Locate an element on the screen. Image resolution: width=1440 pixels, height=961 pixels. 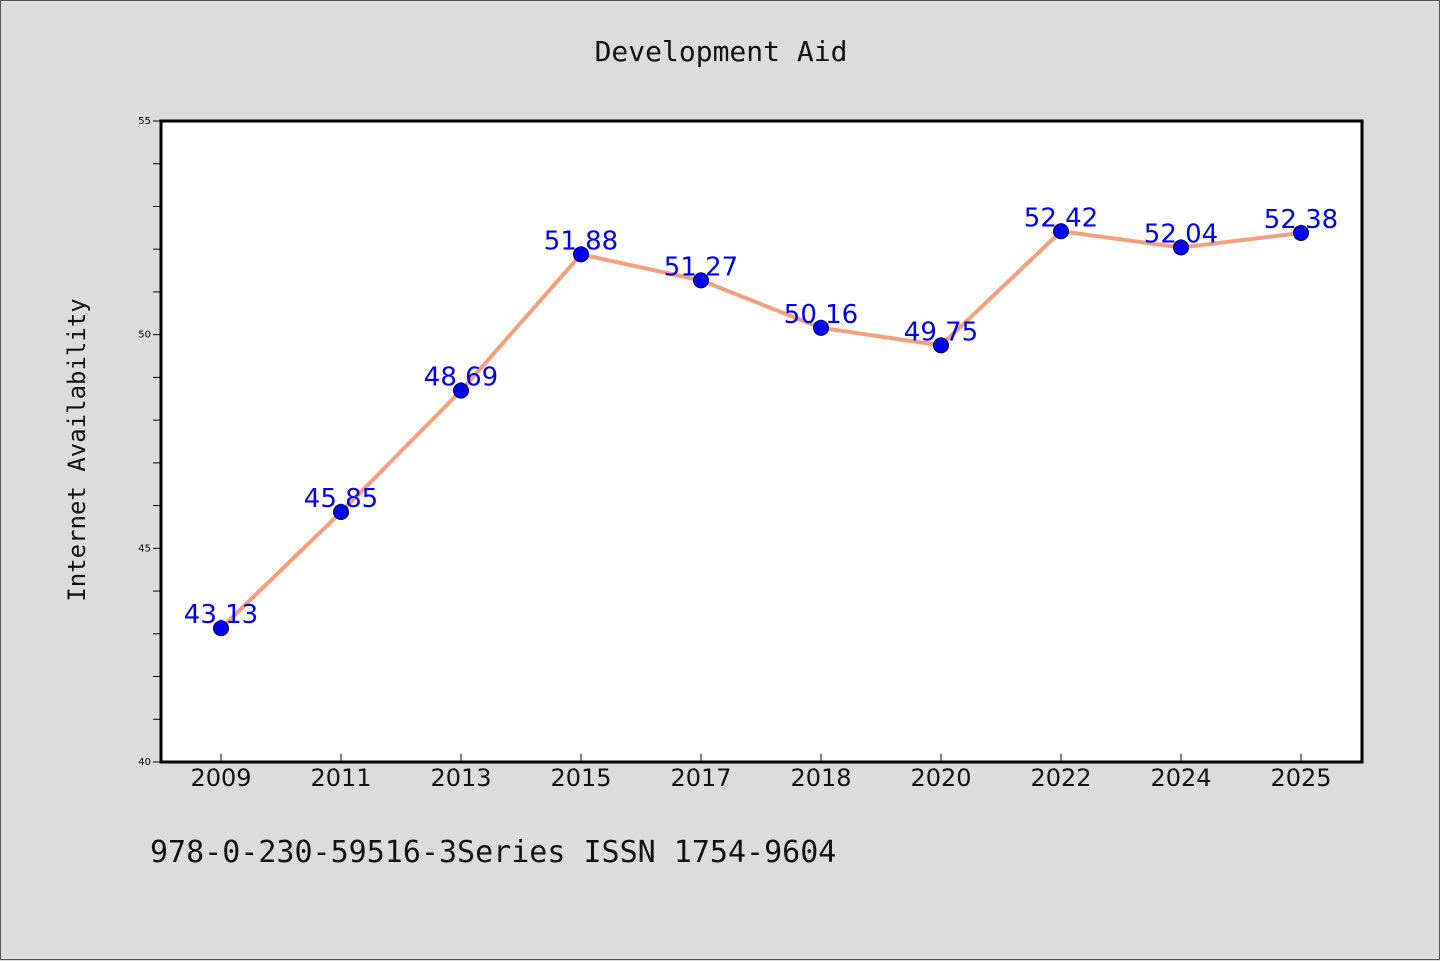
footer-note: 978-0-230-59516-3Series ISSN 1754-9604 is located at coordinates (493, 852).